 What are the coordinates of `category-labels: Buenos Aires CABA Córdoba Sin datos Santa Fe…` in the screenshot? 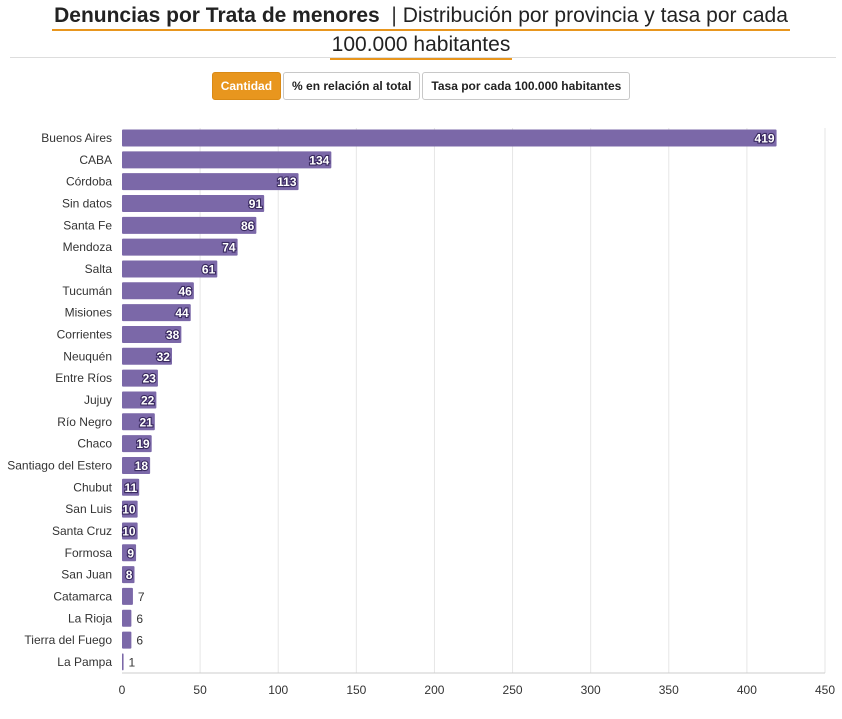 It's located at (59, 400).